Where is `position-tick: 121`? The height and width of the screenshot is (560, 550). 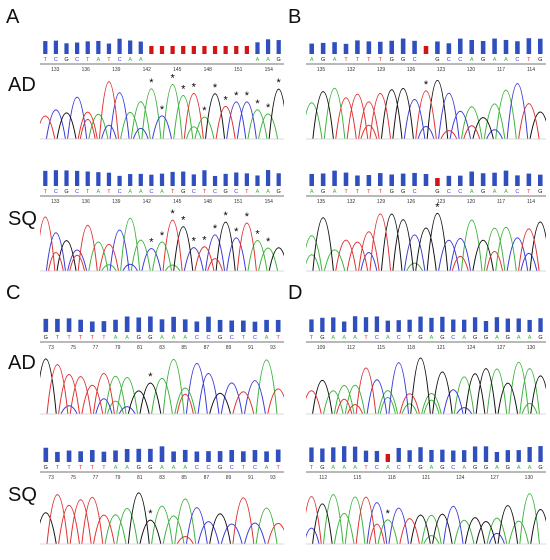 position-tick: 121 is located at coordinates (426, 478).